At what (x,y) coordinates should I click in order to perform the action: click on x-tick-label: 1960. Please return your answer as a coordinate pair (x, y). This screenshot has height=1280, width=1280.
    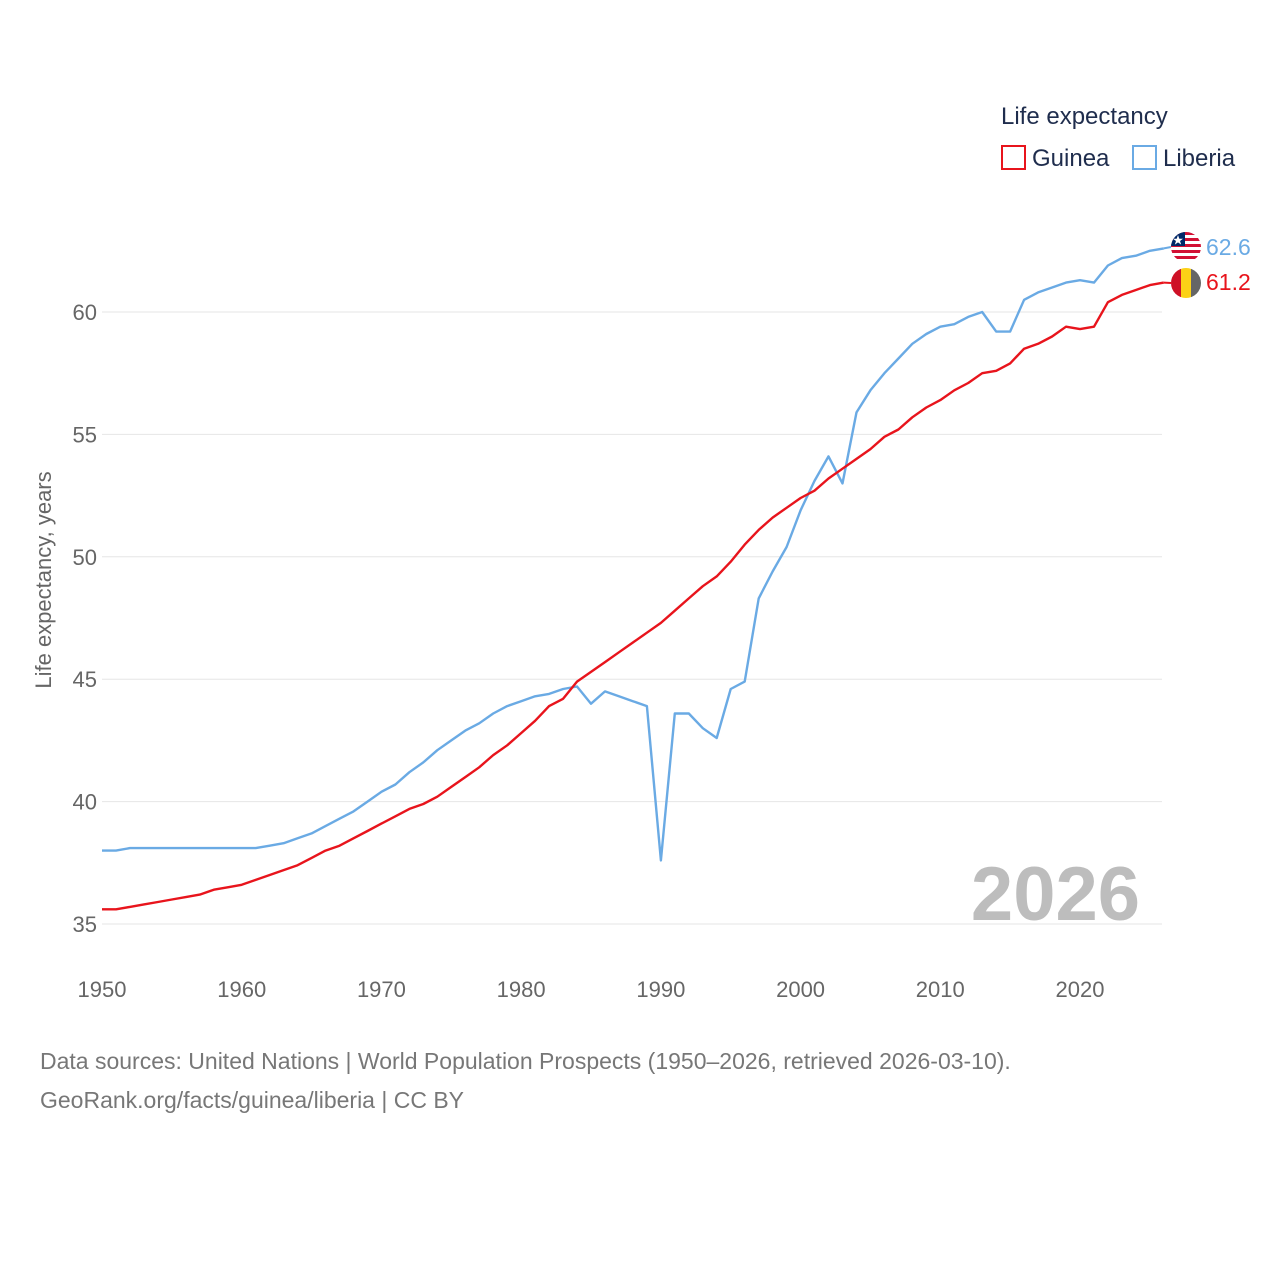
    Looking at the image, I should click on (241, 989).